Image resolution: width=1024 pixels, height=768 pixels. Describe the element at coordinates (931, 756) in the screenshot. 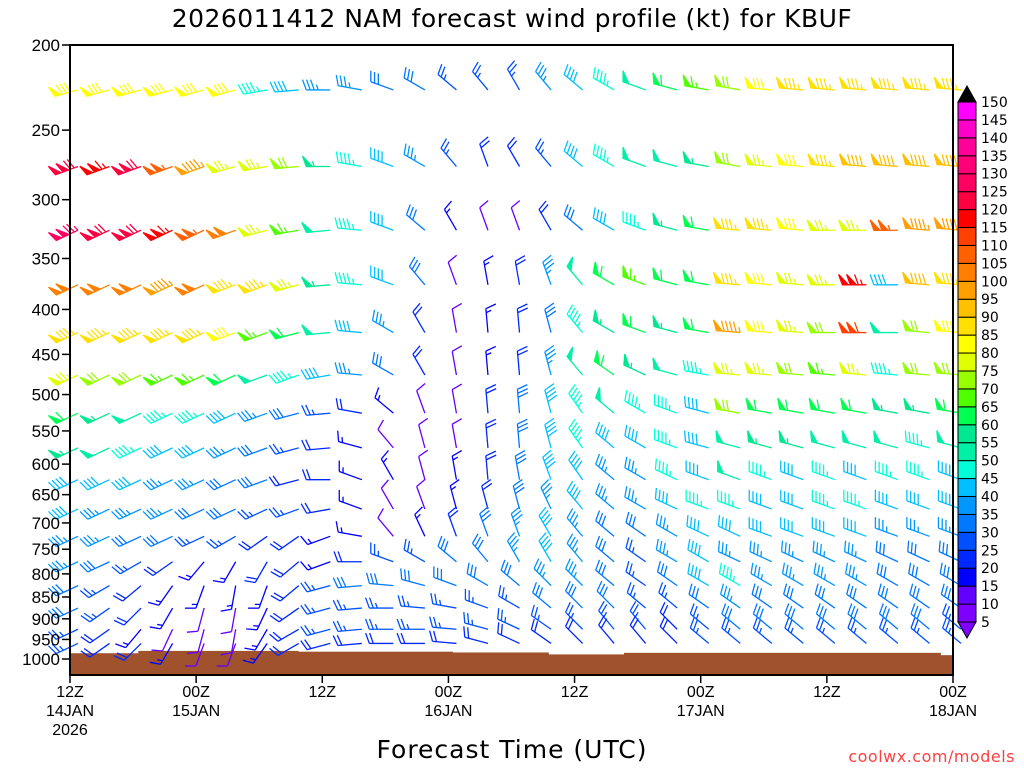

I see `credit-link: coolwx.com/models` at that location.